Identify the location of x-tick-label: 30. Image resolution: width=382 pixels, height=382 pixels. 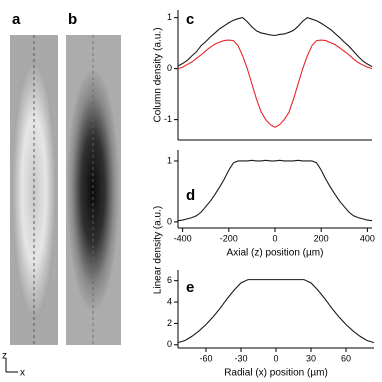
(311, 358).